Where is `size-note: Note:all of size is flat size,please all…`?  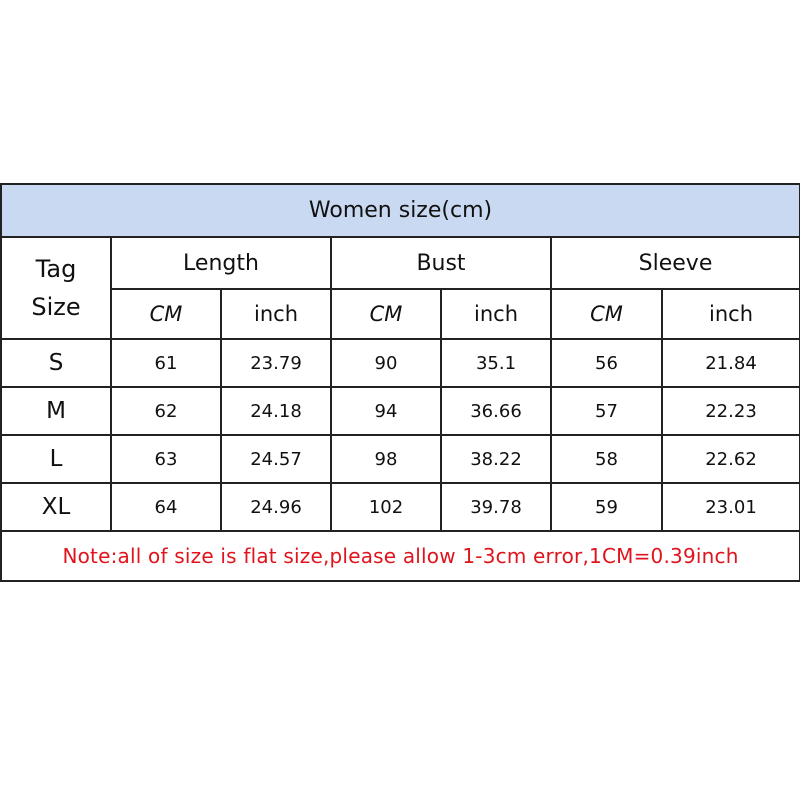 size-note: Note:all of size is flat size,please all… is located at coordinates (400, 556).